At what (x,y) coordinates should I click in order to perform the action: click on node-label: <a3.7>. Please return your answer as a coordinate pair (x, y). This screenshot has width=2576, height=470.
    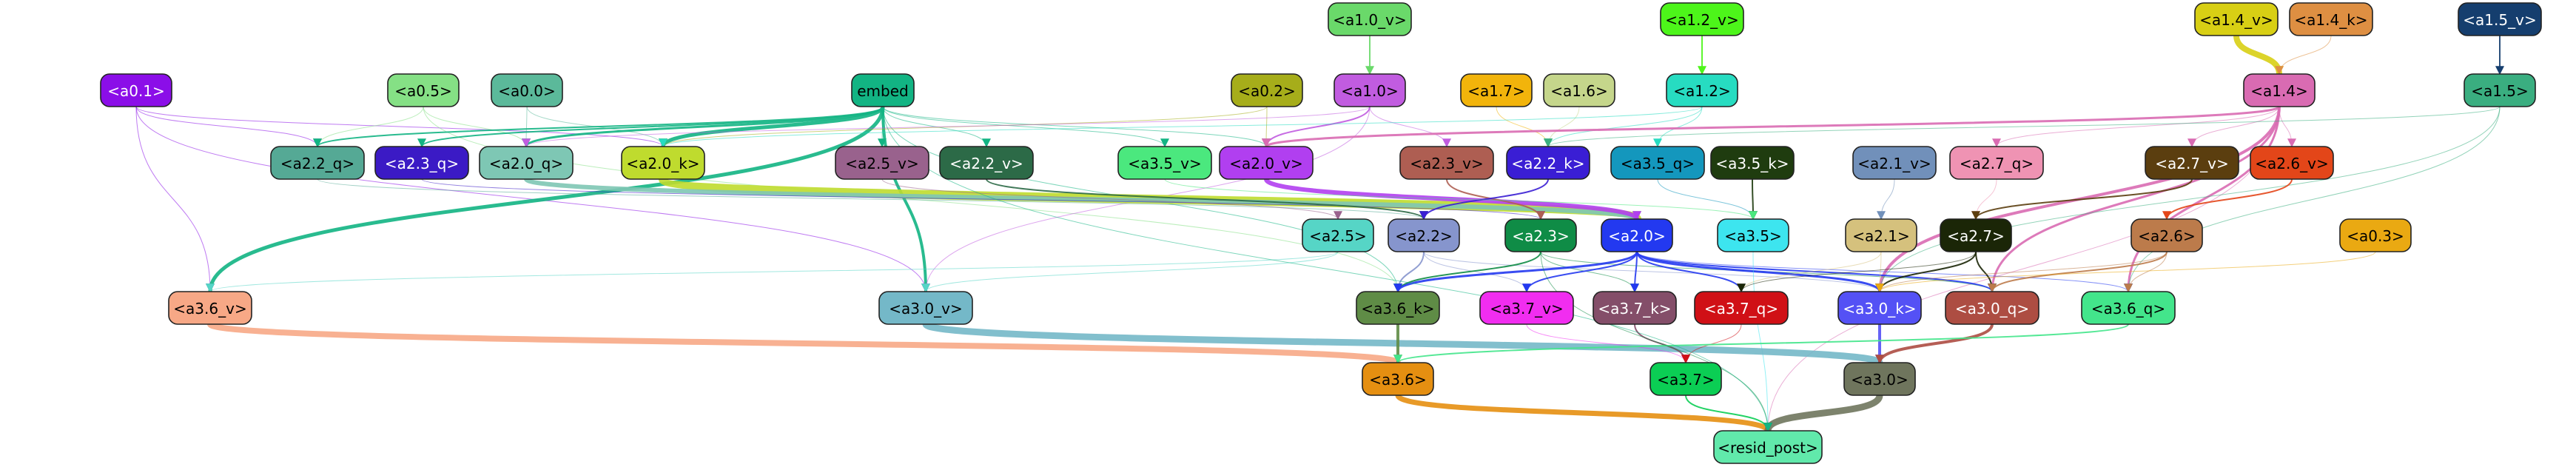
    Looking at the image, I should click on (1686, 380).